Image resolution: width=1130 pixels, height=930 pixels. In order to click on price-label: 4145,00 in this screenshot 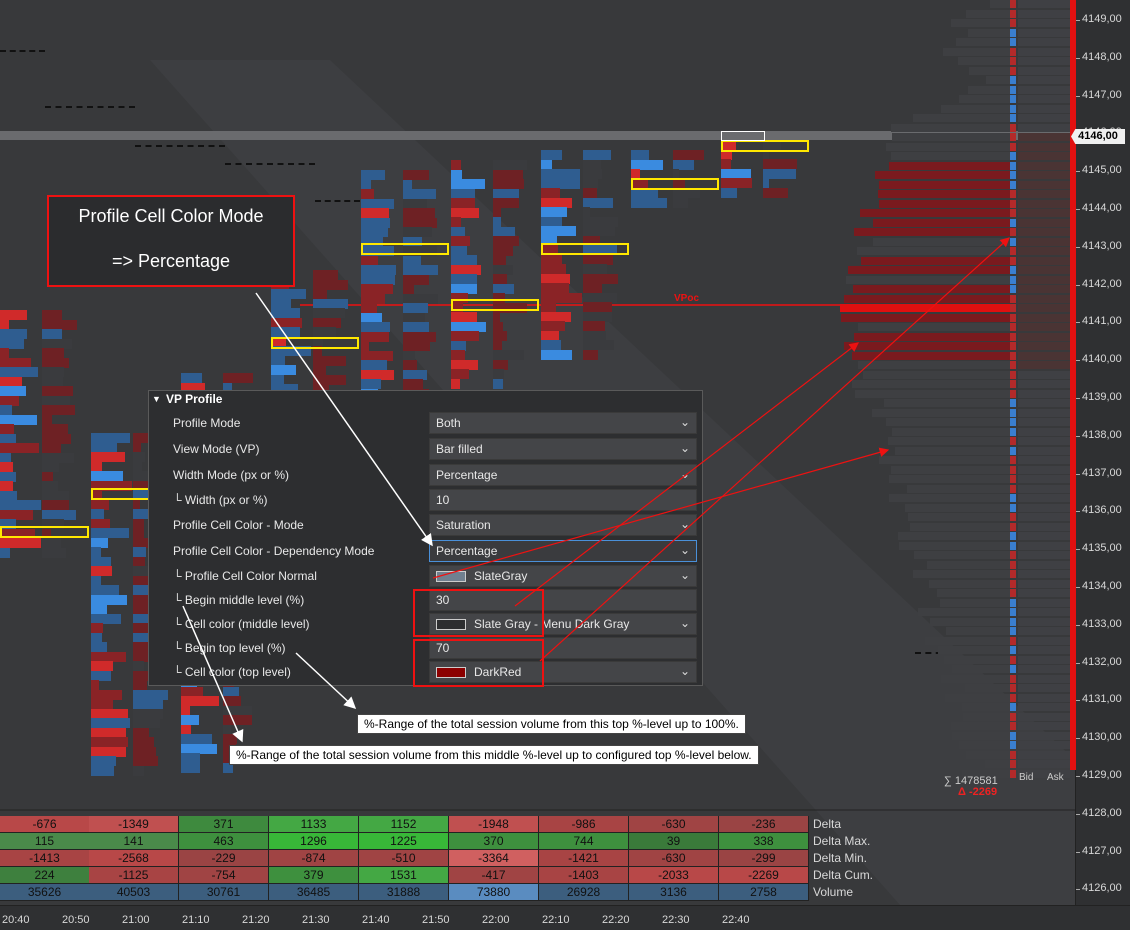, I will do `click(1102, 170)`.